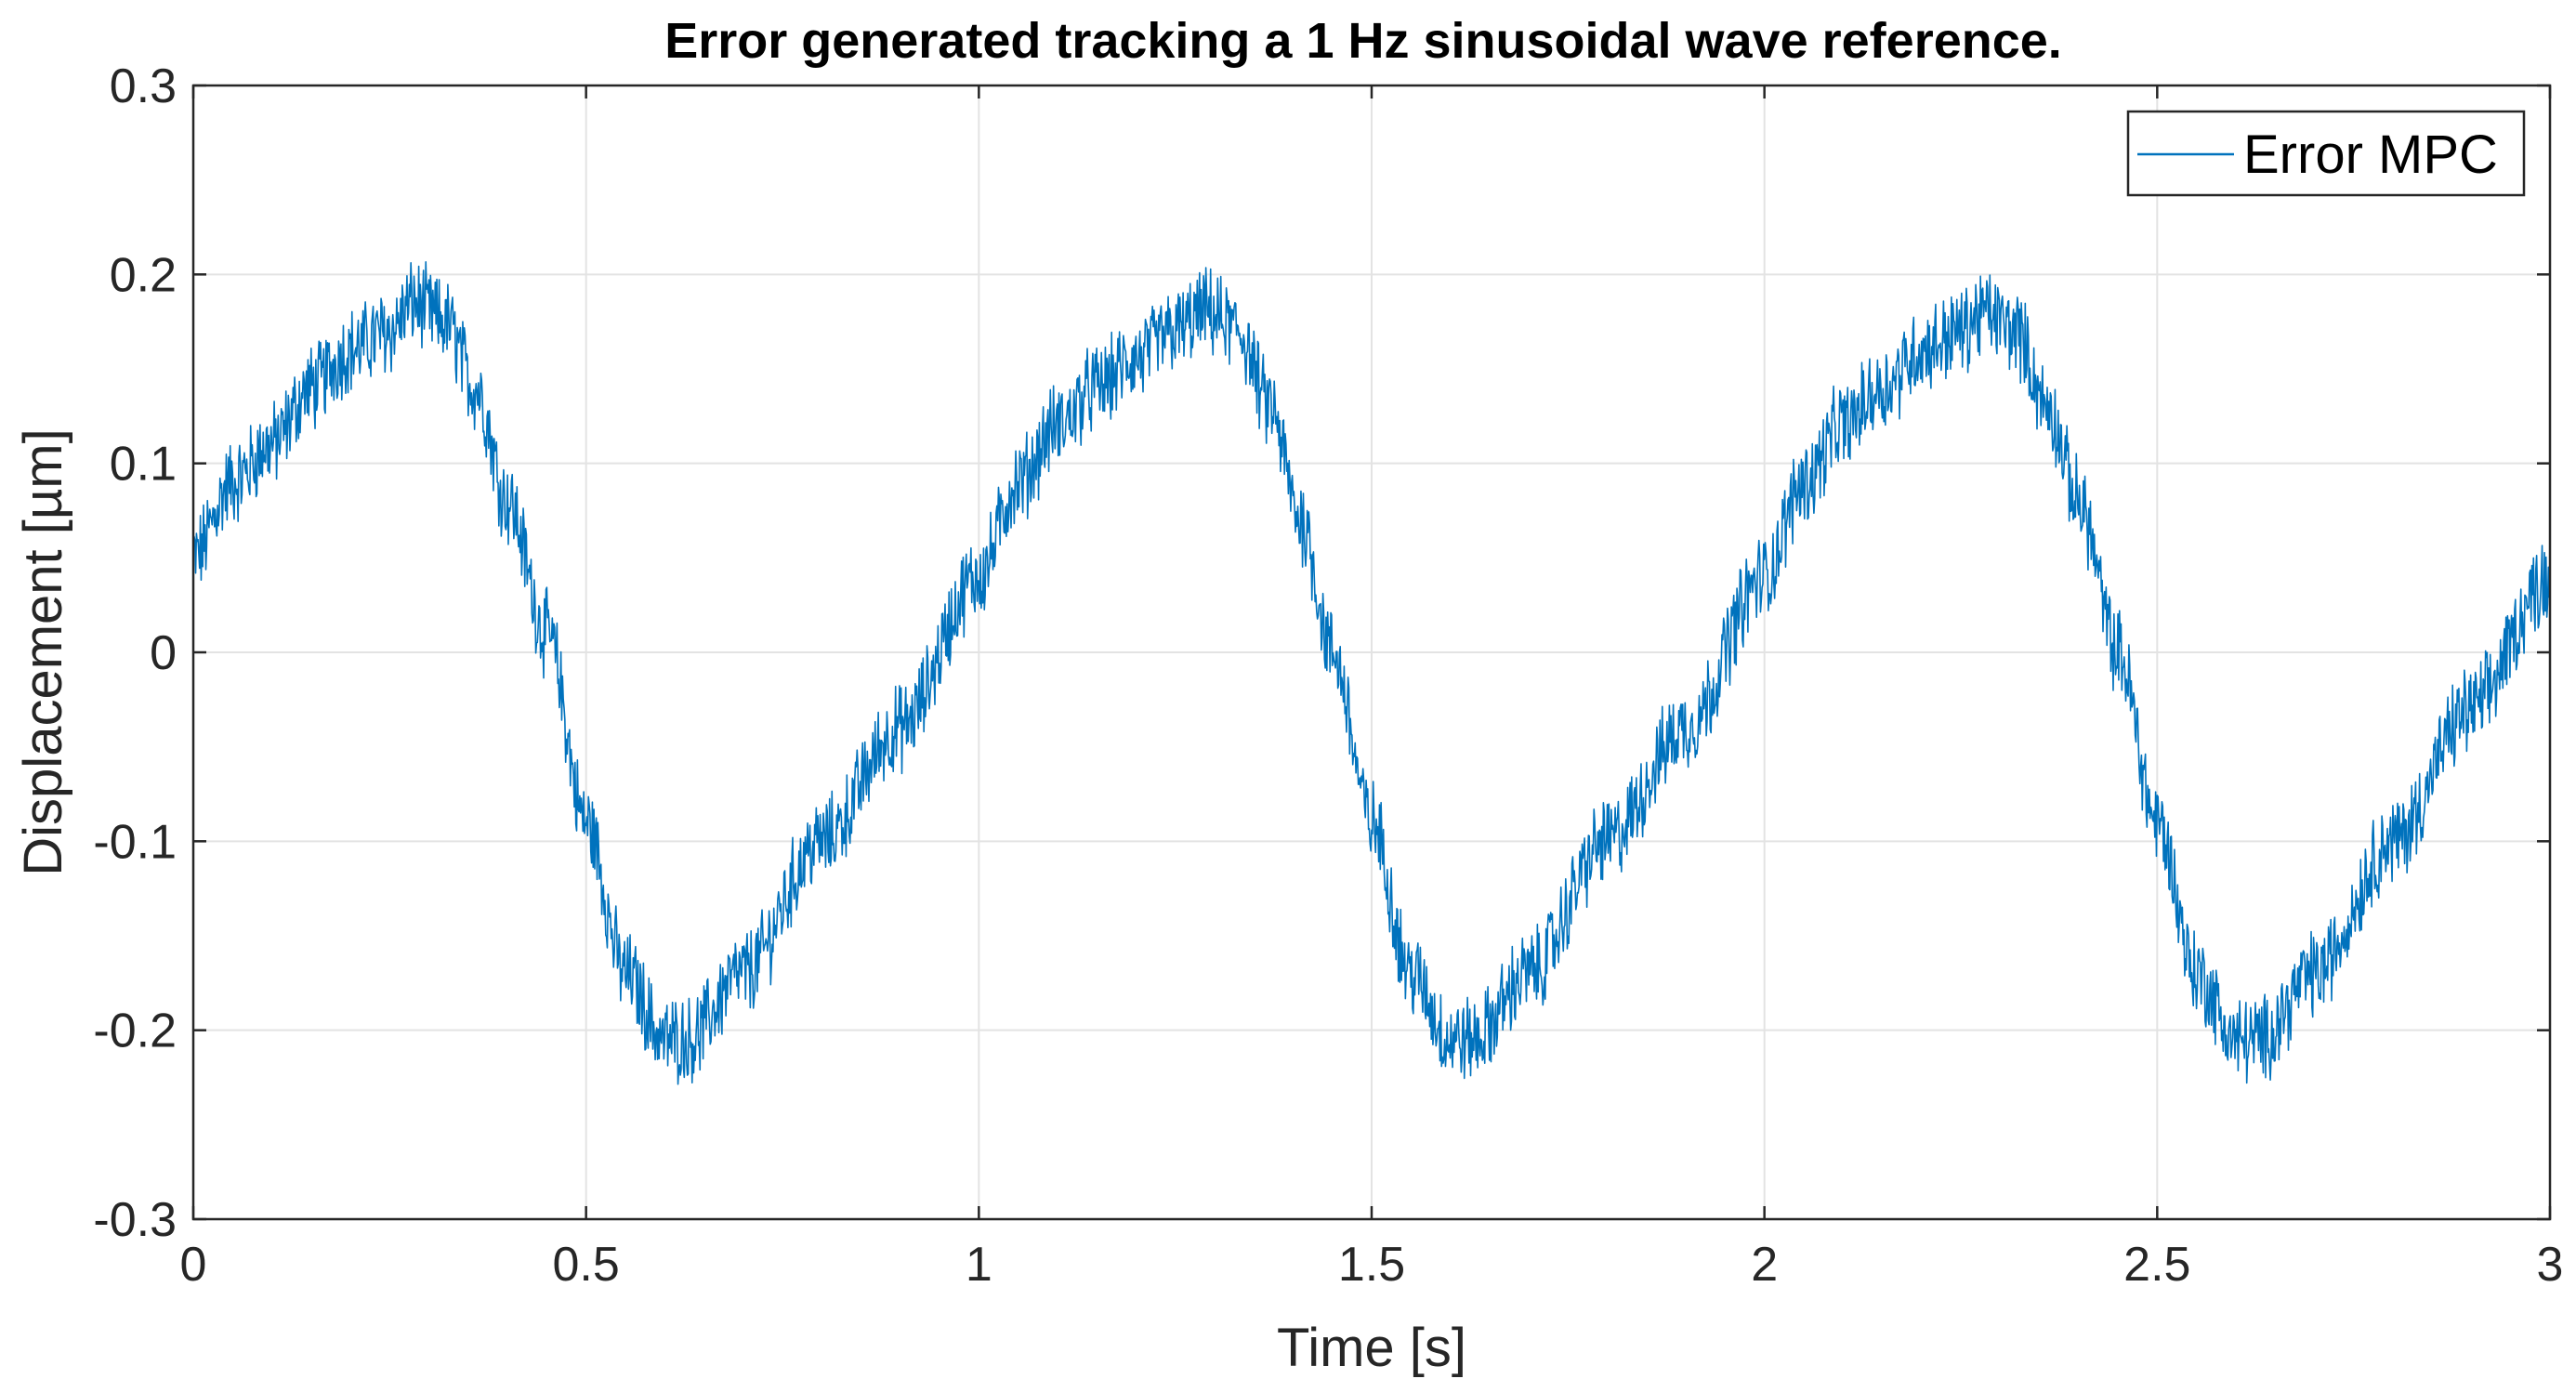 This screenshot has width=2576, height=1392. I want to click on x-tick-label: 1, so click(979, 1265).